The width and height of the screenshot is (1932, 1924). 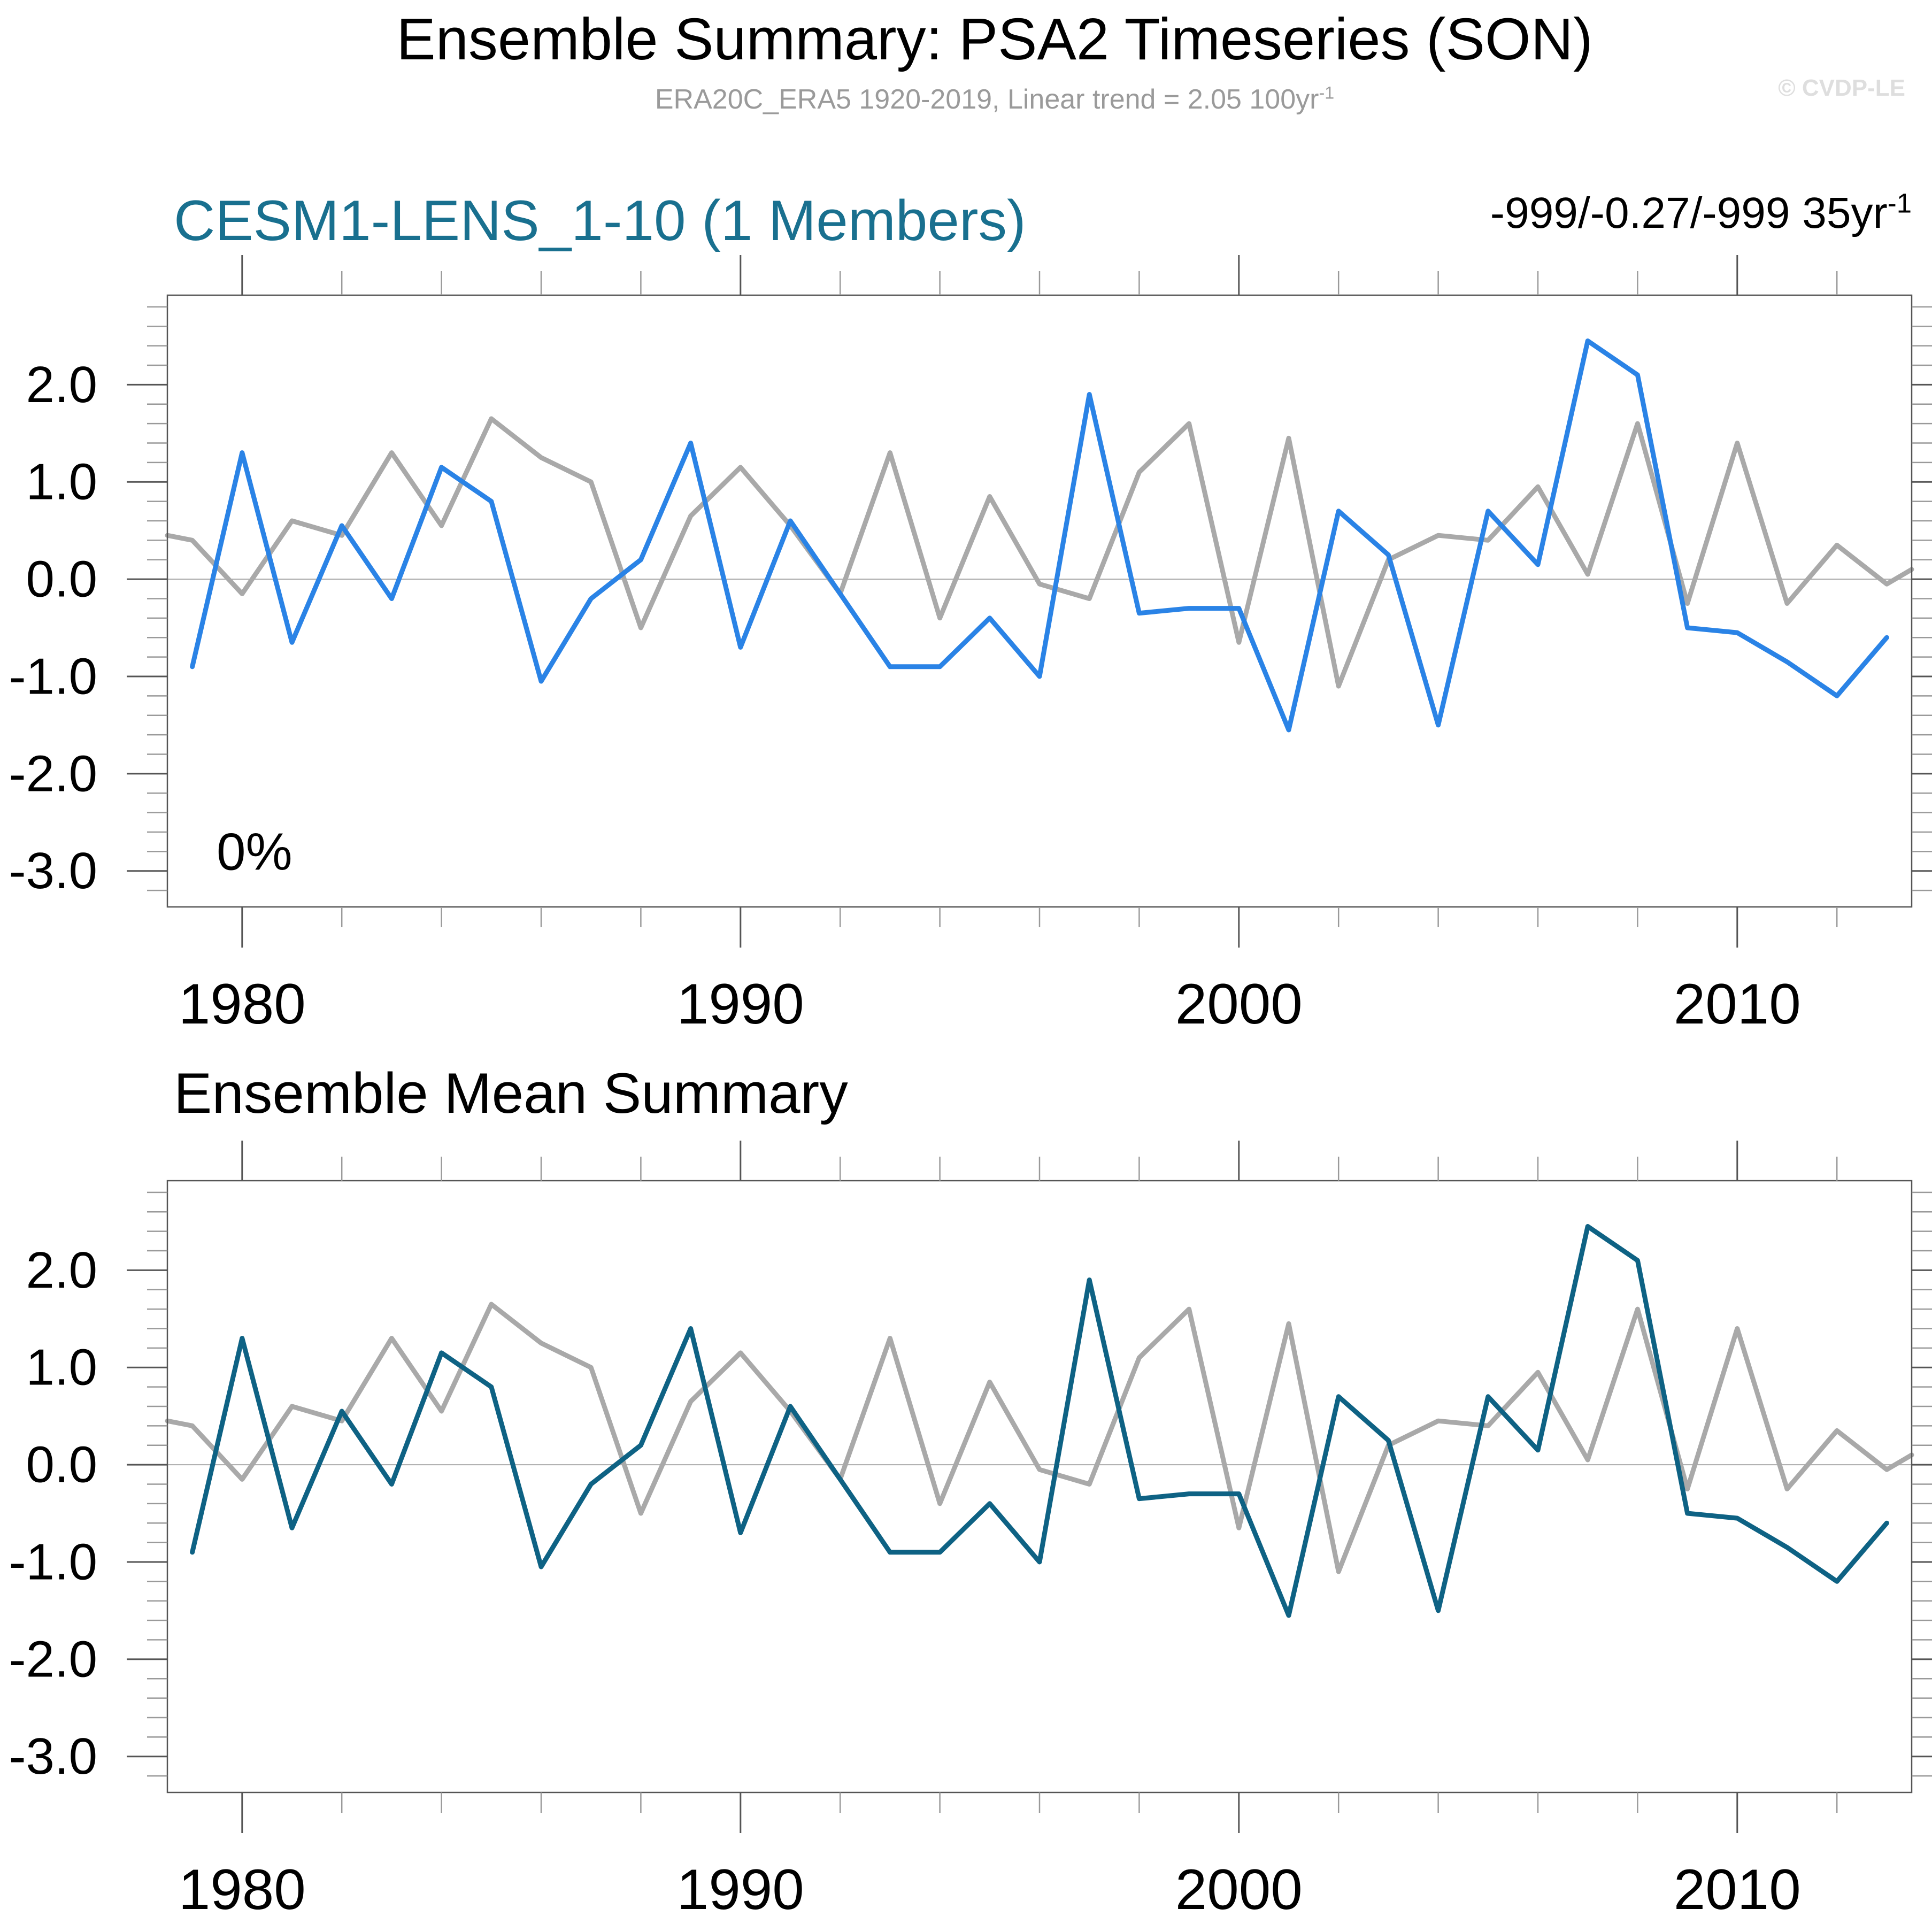 What do you see at coordinates (1738, 1004) in the screenshot?
I see `panel1-x-tick-label: 2010` at bounding box center [1738, 1004].